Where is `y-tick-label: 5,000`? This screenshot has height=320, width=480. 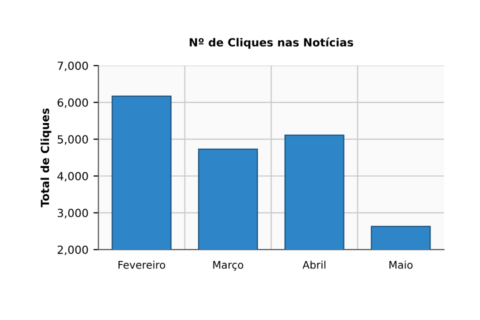
y-tick-label: 5,000 is located at coordinates (73, 140).